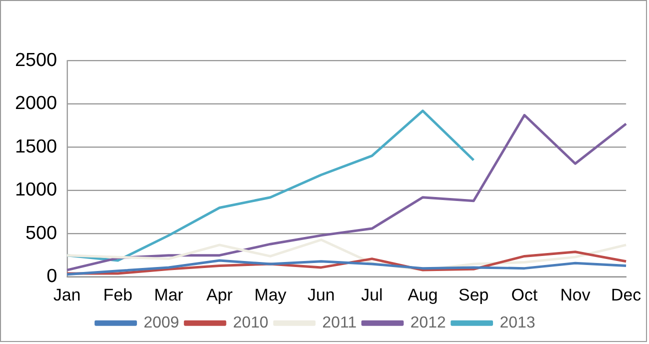 The height and width of the screenshot is (344, 649). Describe the element at coordinates (36, 147) in the screenshot. I see `y-tick-label: 1500` at that location.